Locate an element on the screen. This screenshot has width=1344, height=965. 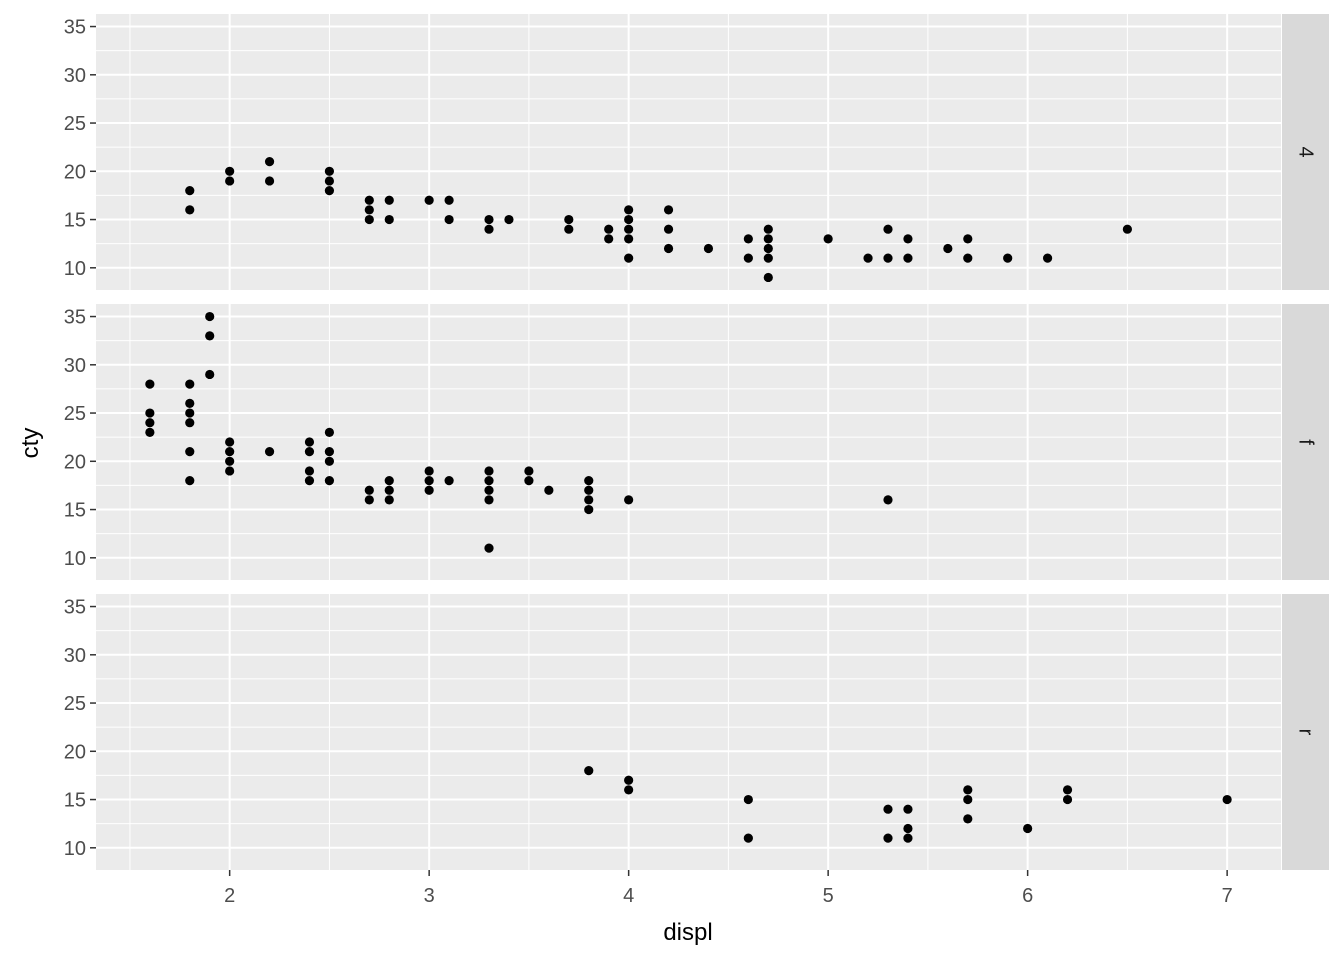
x-tick-label: 4 is located at coordinates (628, 896).